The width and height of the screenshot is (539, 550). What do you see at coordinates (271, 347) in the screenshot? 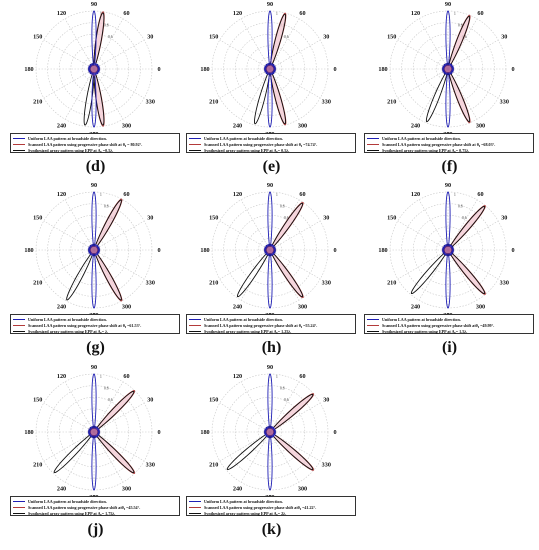
I see `panel-caption: (h)` at bounding box center [271, 347].